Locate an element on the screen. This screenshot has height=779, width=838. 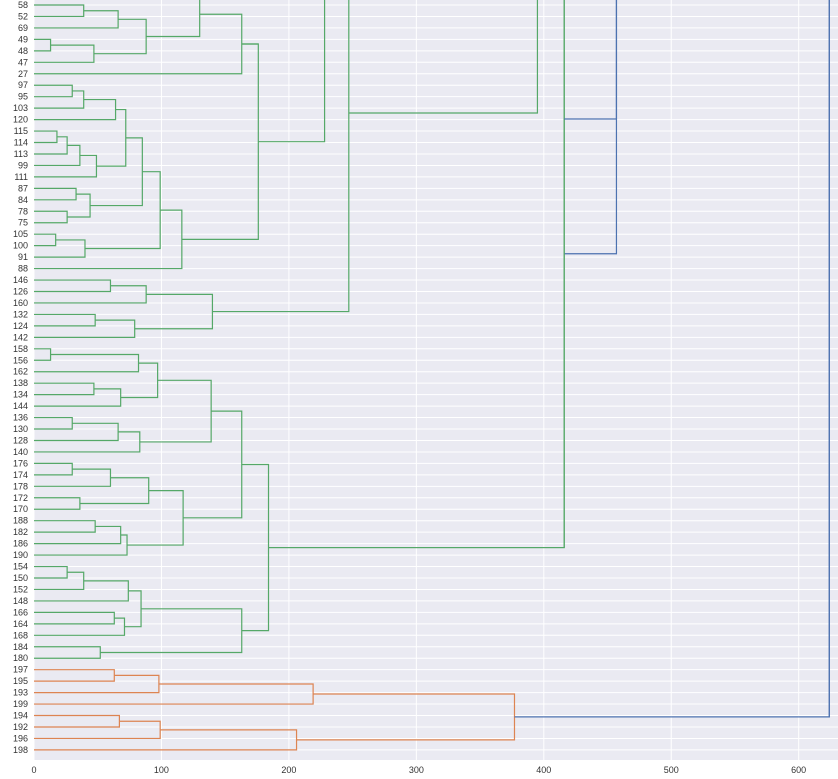
leaf-label: 84 is located at coordinates (23, 200).